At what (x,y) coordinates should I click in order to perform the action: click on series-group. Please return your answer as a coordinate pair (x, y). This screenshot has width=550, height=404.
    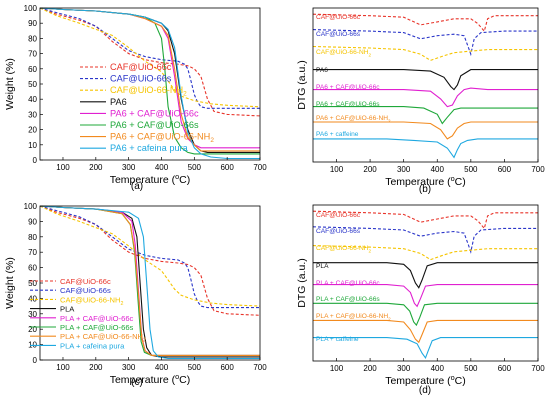
    Looking at the image, I should click on (425, 86).